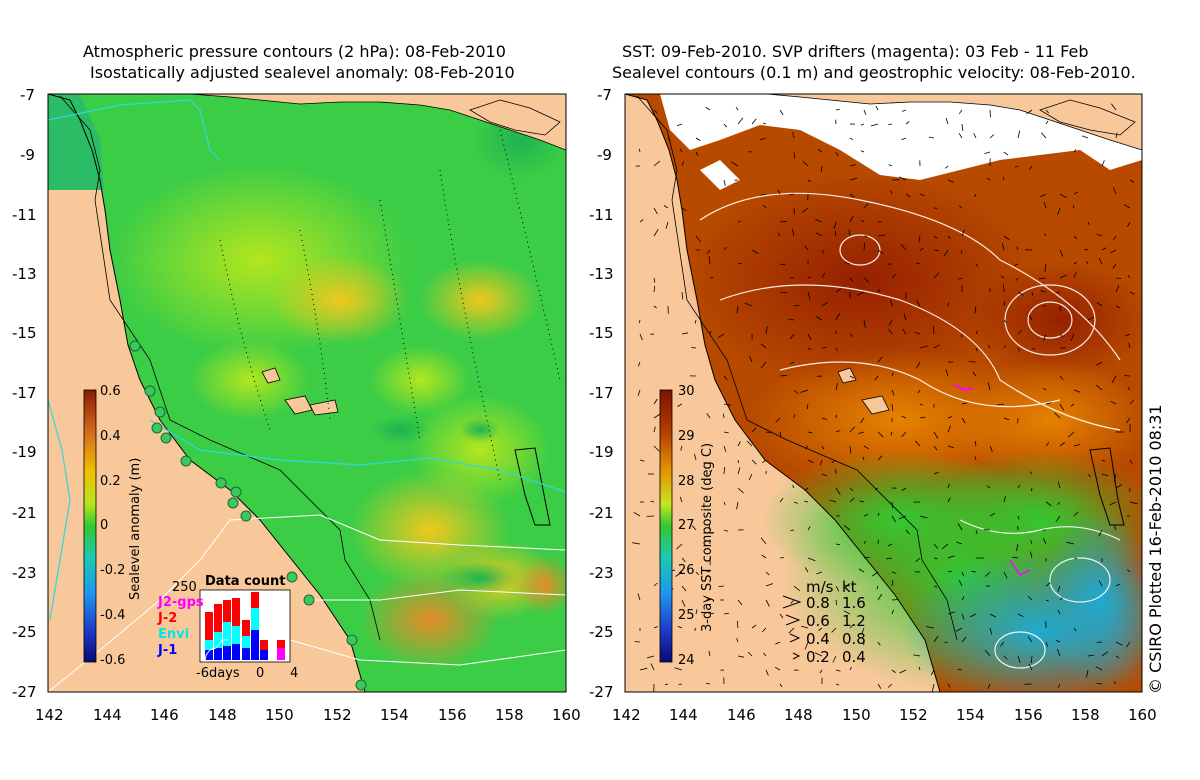 This screenshot has height=780, width=1200. I want to click on right-lat-tick: -21, so click(601, 513).